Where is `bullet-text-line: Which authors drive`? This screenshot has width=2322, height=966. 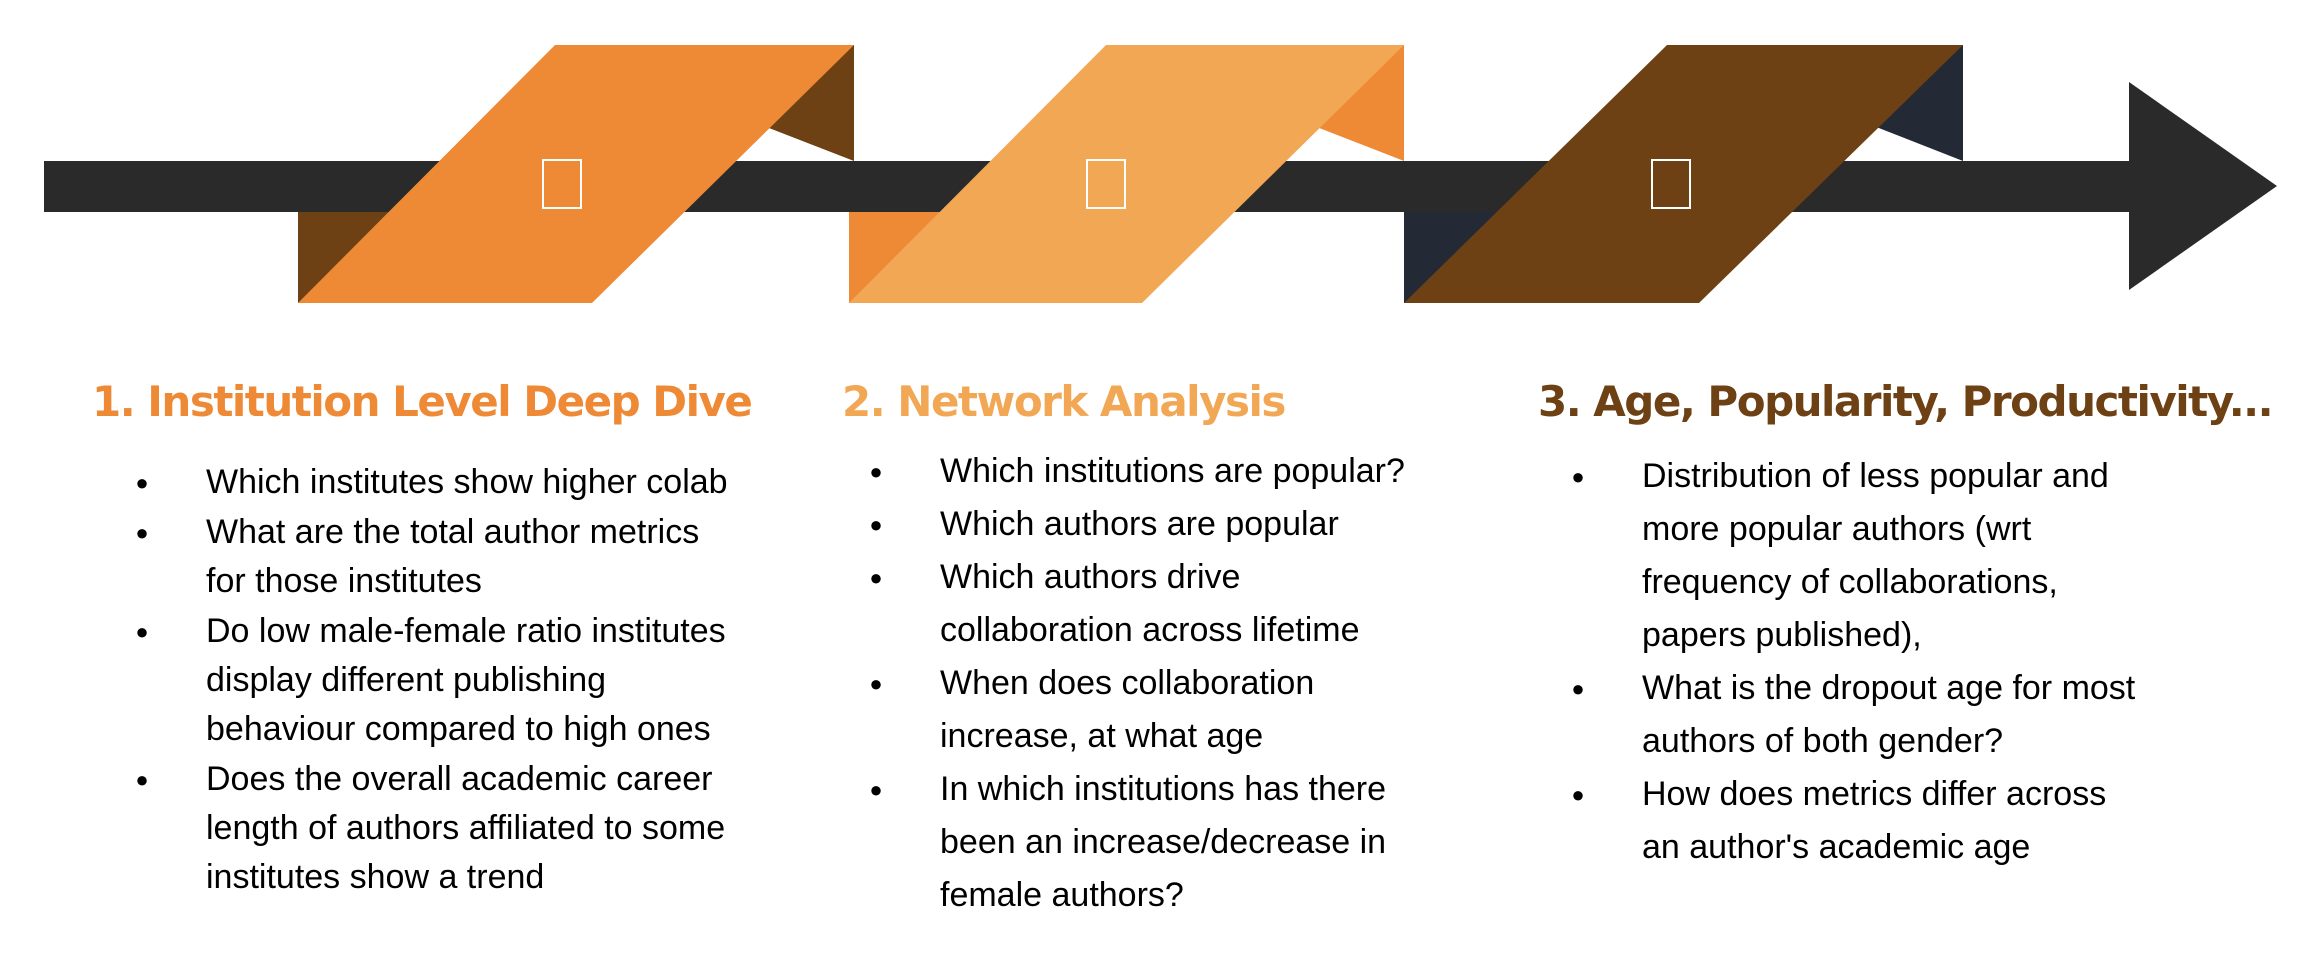 bullet-text-line: Which authors drive is located at coordinates (1090, 577).